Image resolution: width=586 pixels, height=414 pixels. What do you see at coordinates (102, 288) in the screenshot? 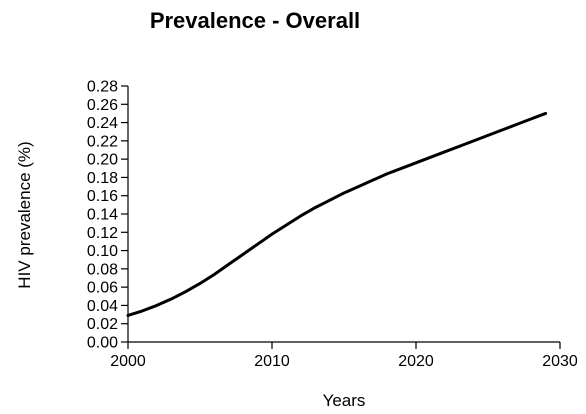
I see `y-tick-label: 0.06` at bounding box center [102, 288].